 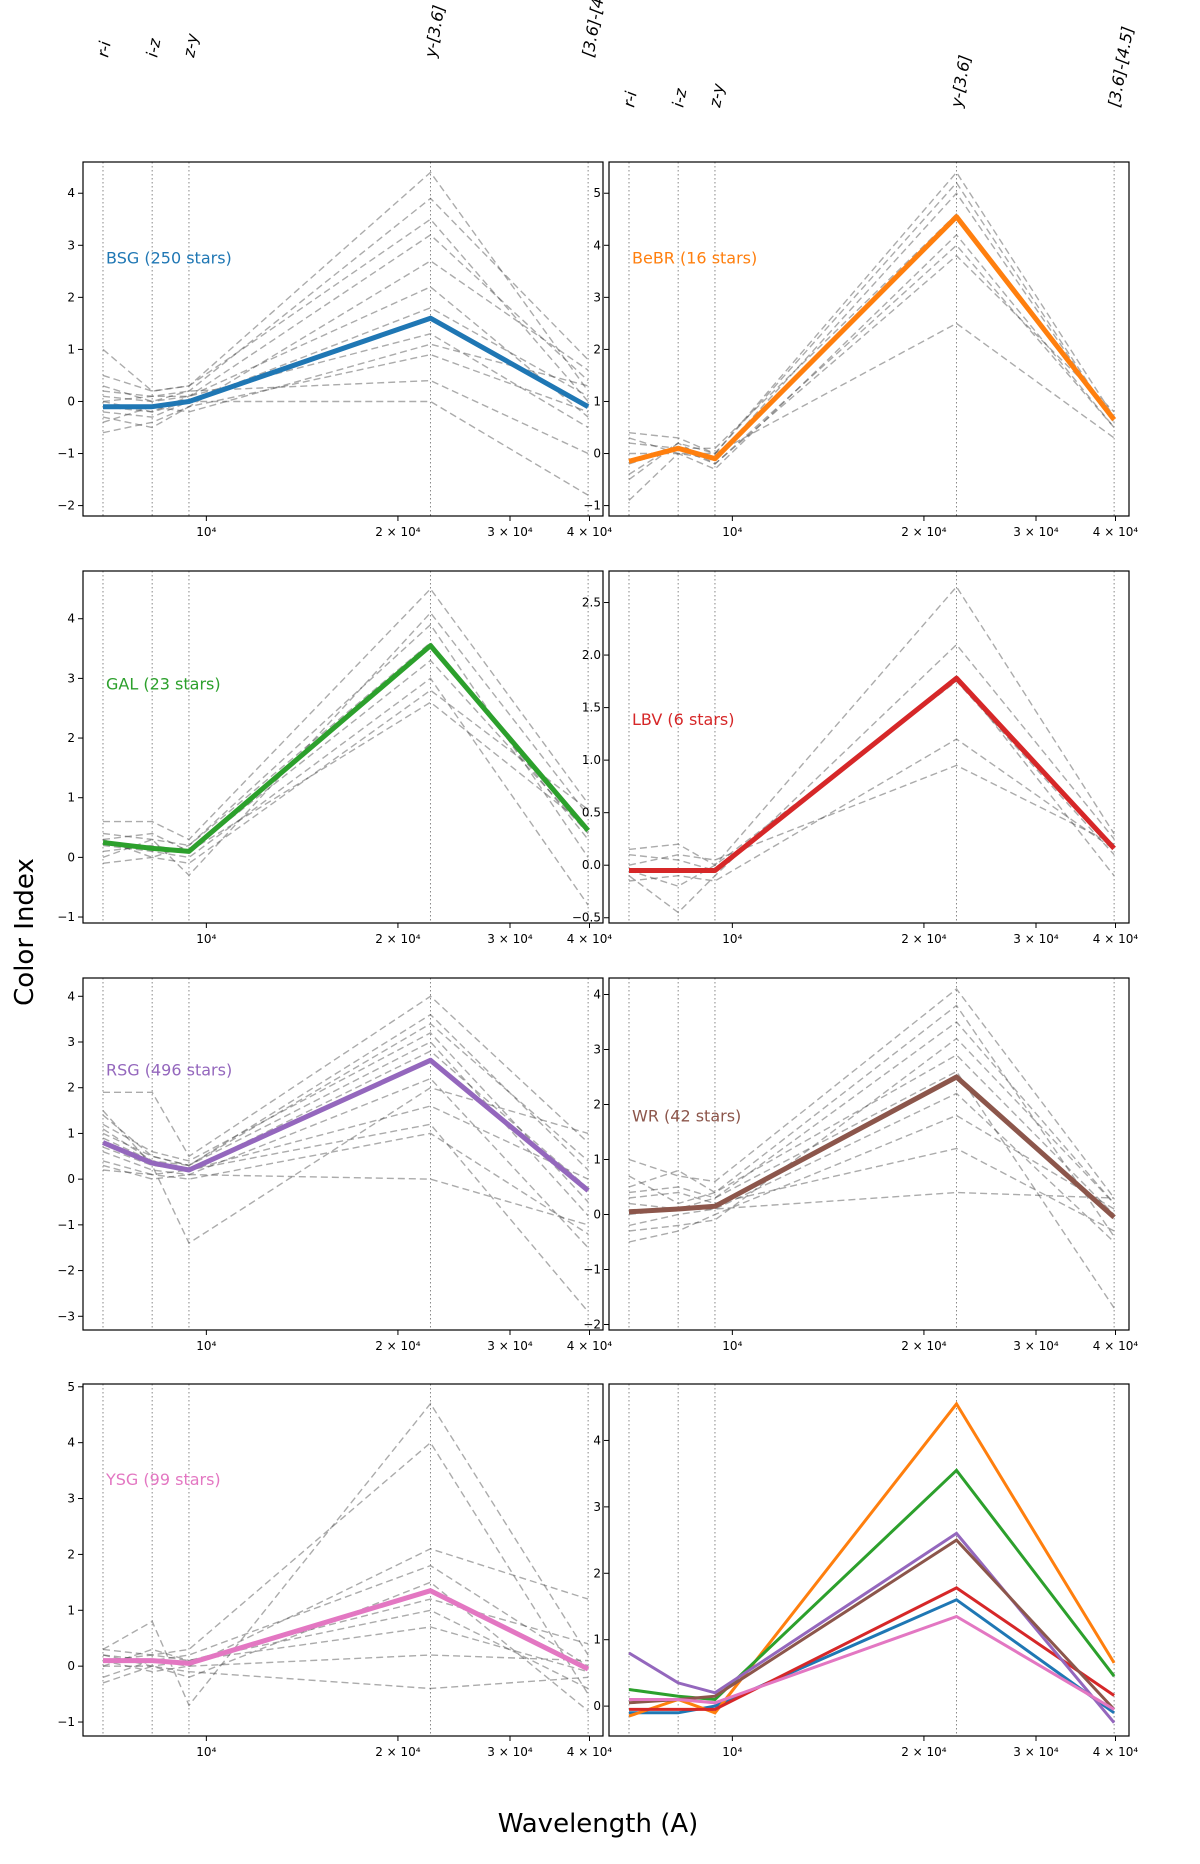 I want to click on panel-label-gal: GAL (23 stars), so click(x=163, y=684).